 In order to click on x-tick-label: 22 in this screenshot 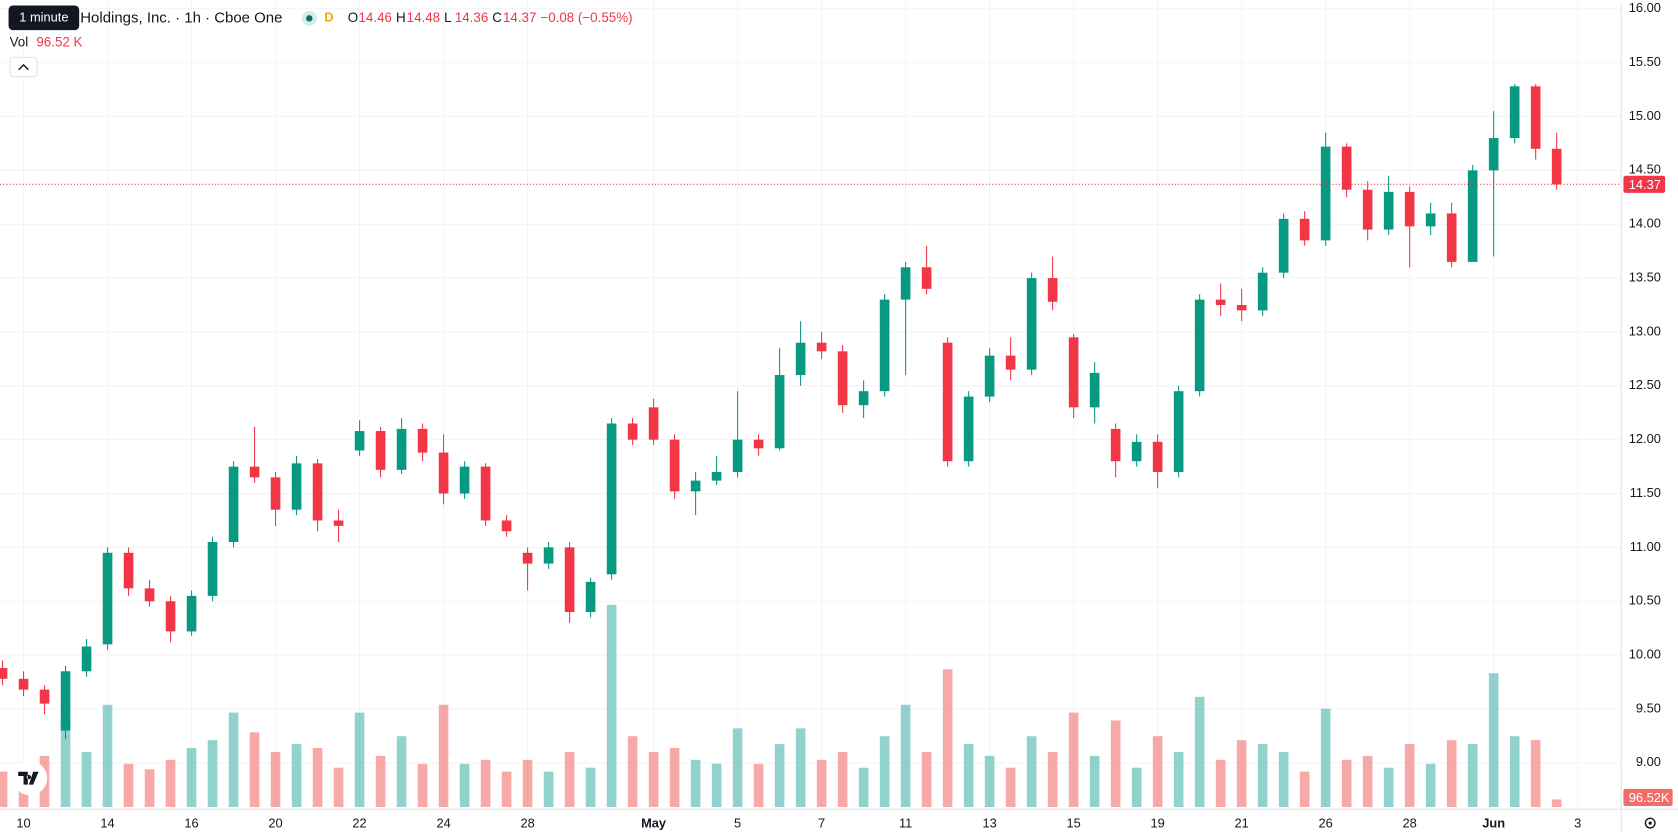, I will do `click(359, 823)`.